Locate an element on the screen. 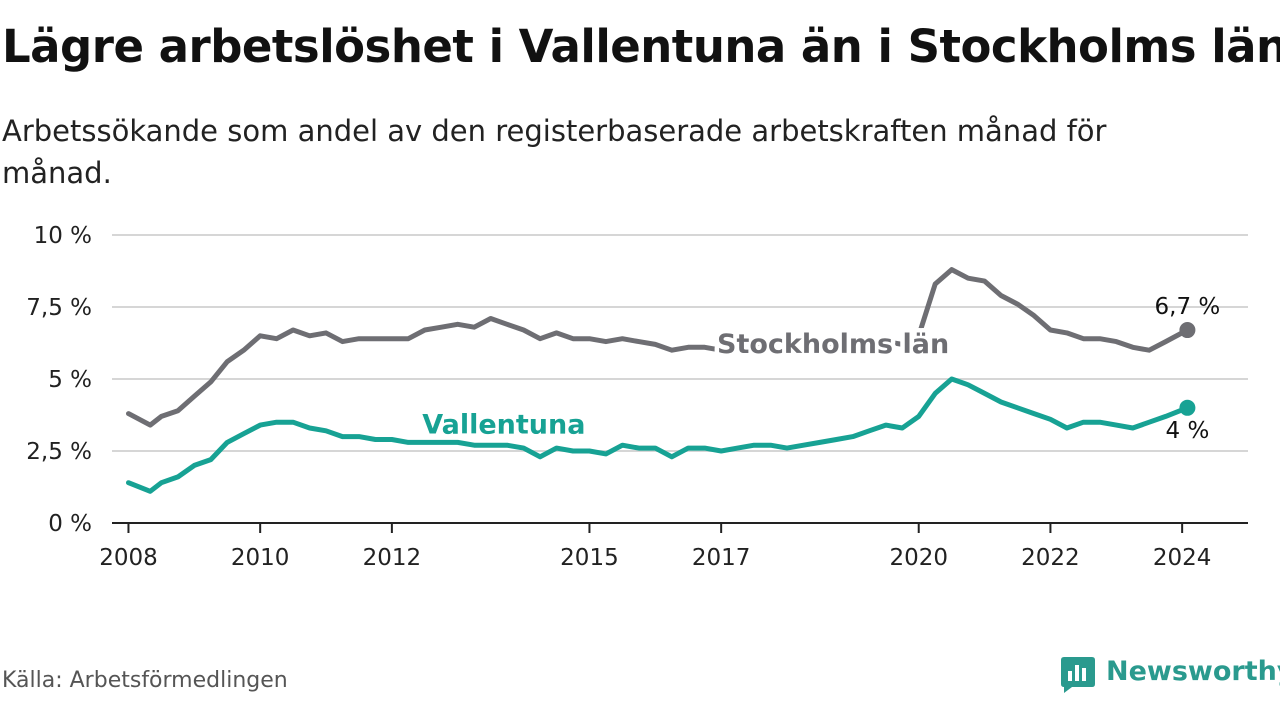  end-labels: 6,7 % 4 % is located at coordinates (1188, 369).